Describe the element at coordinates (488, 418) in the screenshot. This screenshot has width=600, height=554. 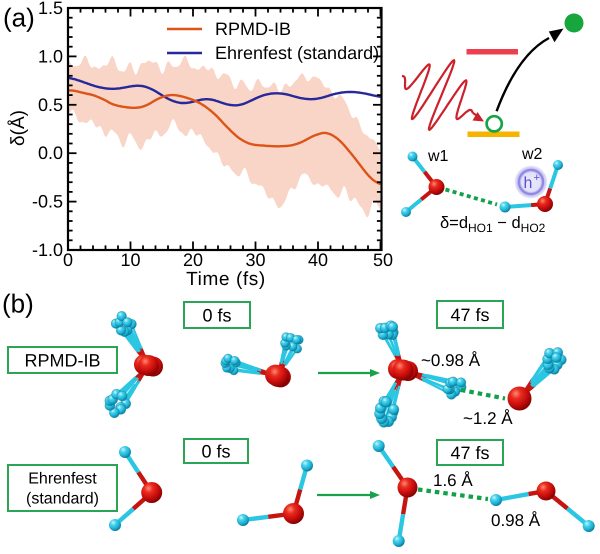
I see `svg-text: ~1.2 Å` at that location.